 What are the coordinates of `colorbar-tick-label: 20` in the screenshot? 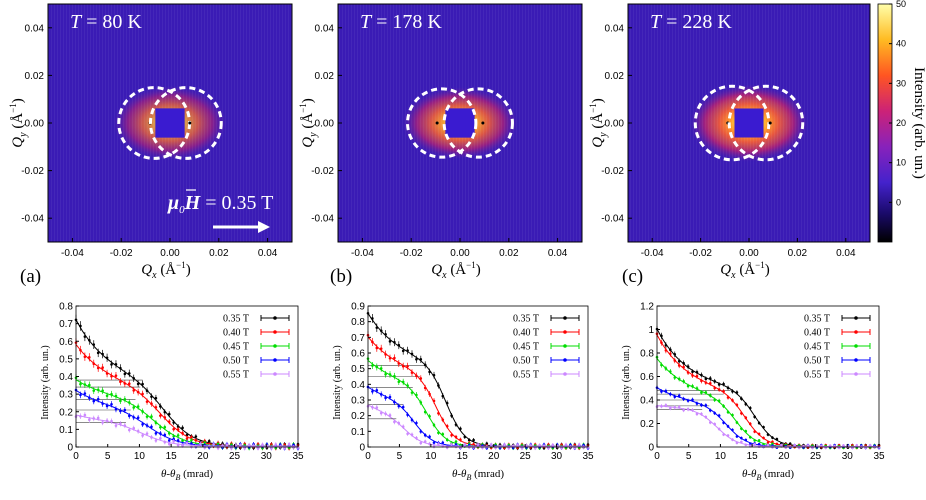 It's located at (901, 123).